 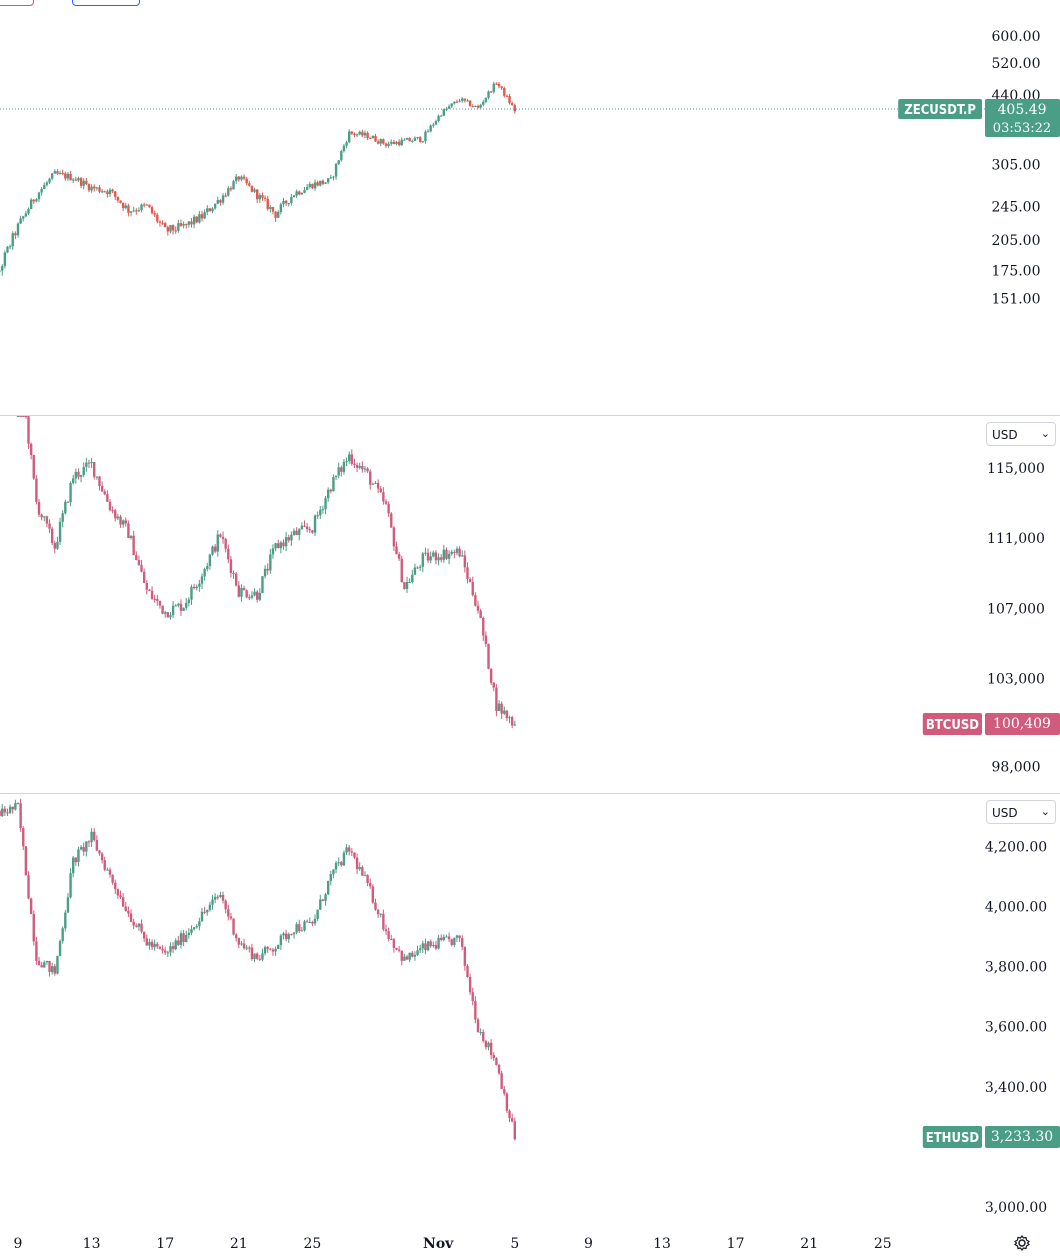 What do you see at coordinates (1022, 128) in the screenshot?
I see `bar-countdown-label: 03:53:22` at bounding box center [1022, 128].